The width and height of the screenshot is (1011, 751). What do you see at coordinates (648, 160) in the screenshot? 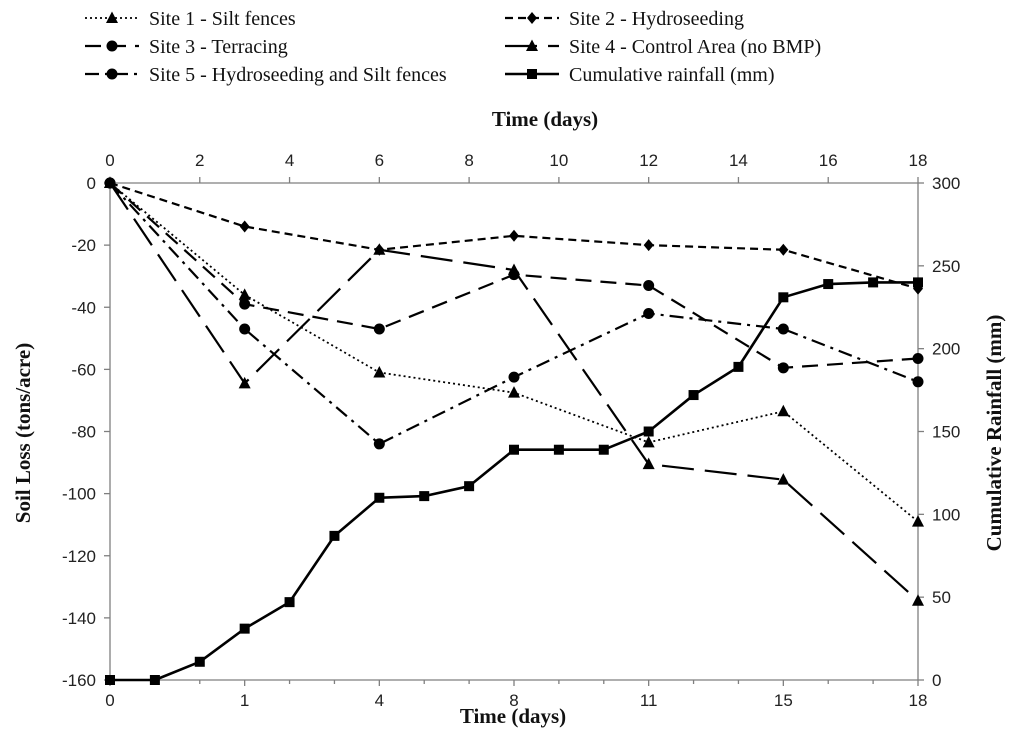
I see `top-x-tick-label: 12` at bounding box center [648, 160].